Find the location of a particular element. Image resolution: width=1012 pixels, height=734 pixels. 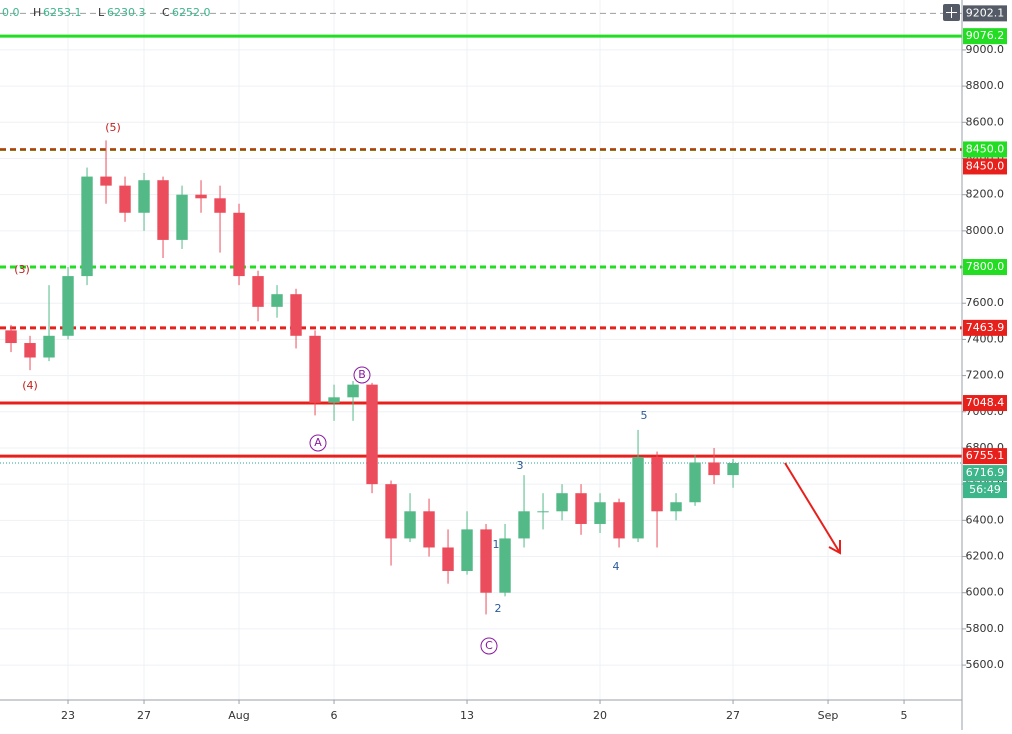

wave-label: 1 is located at coordinates (496, 544).